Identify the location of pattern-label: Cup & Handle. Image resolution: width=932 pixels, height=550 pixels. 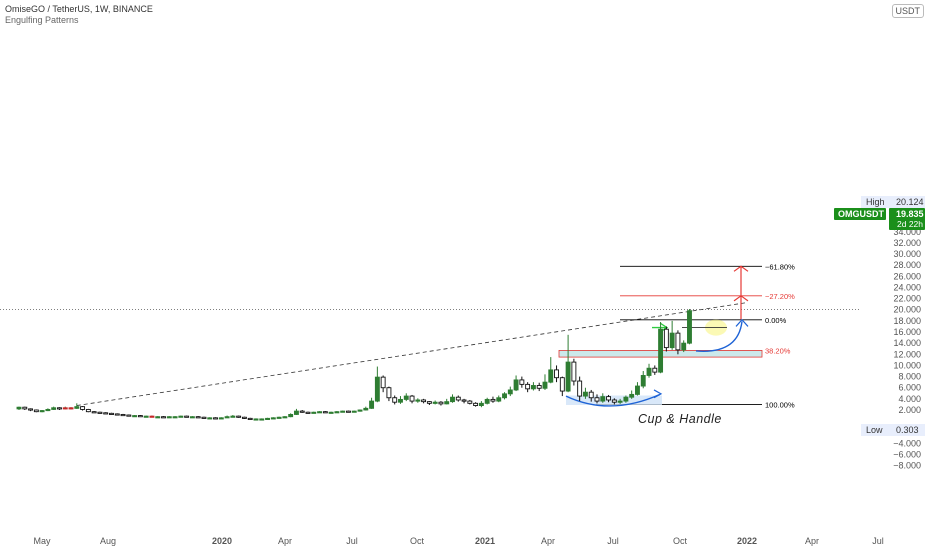
(680, 419).